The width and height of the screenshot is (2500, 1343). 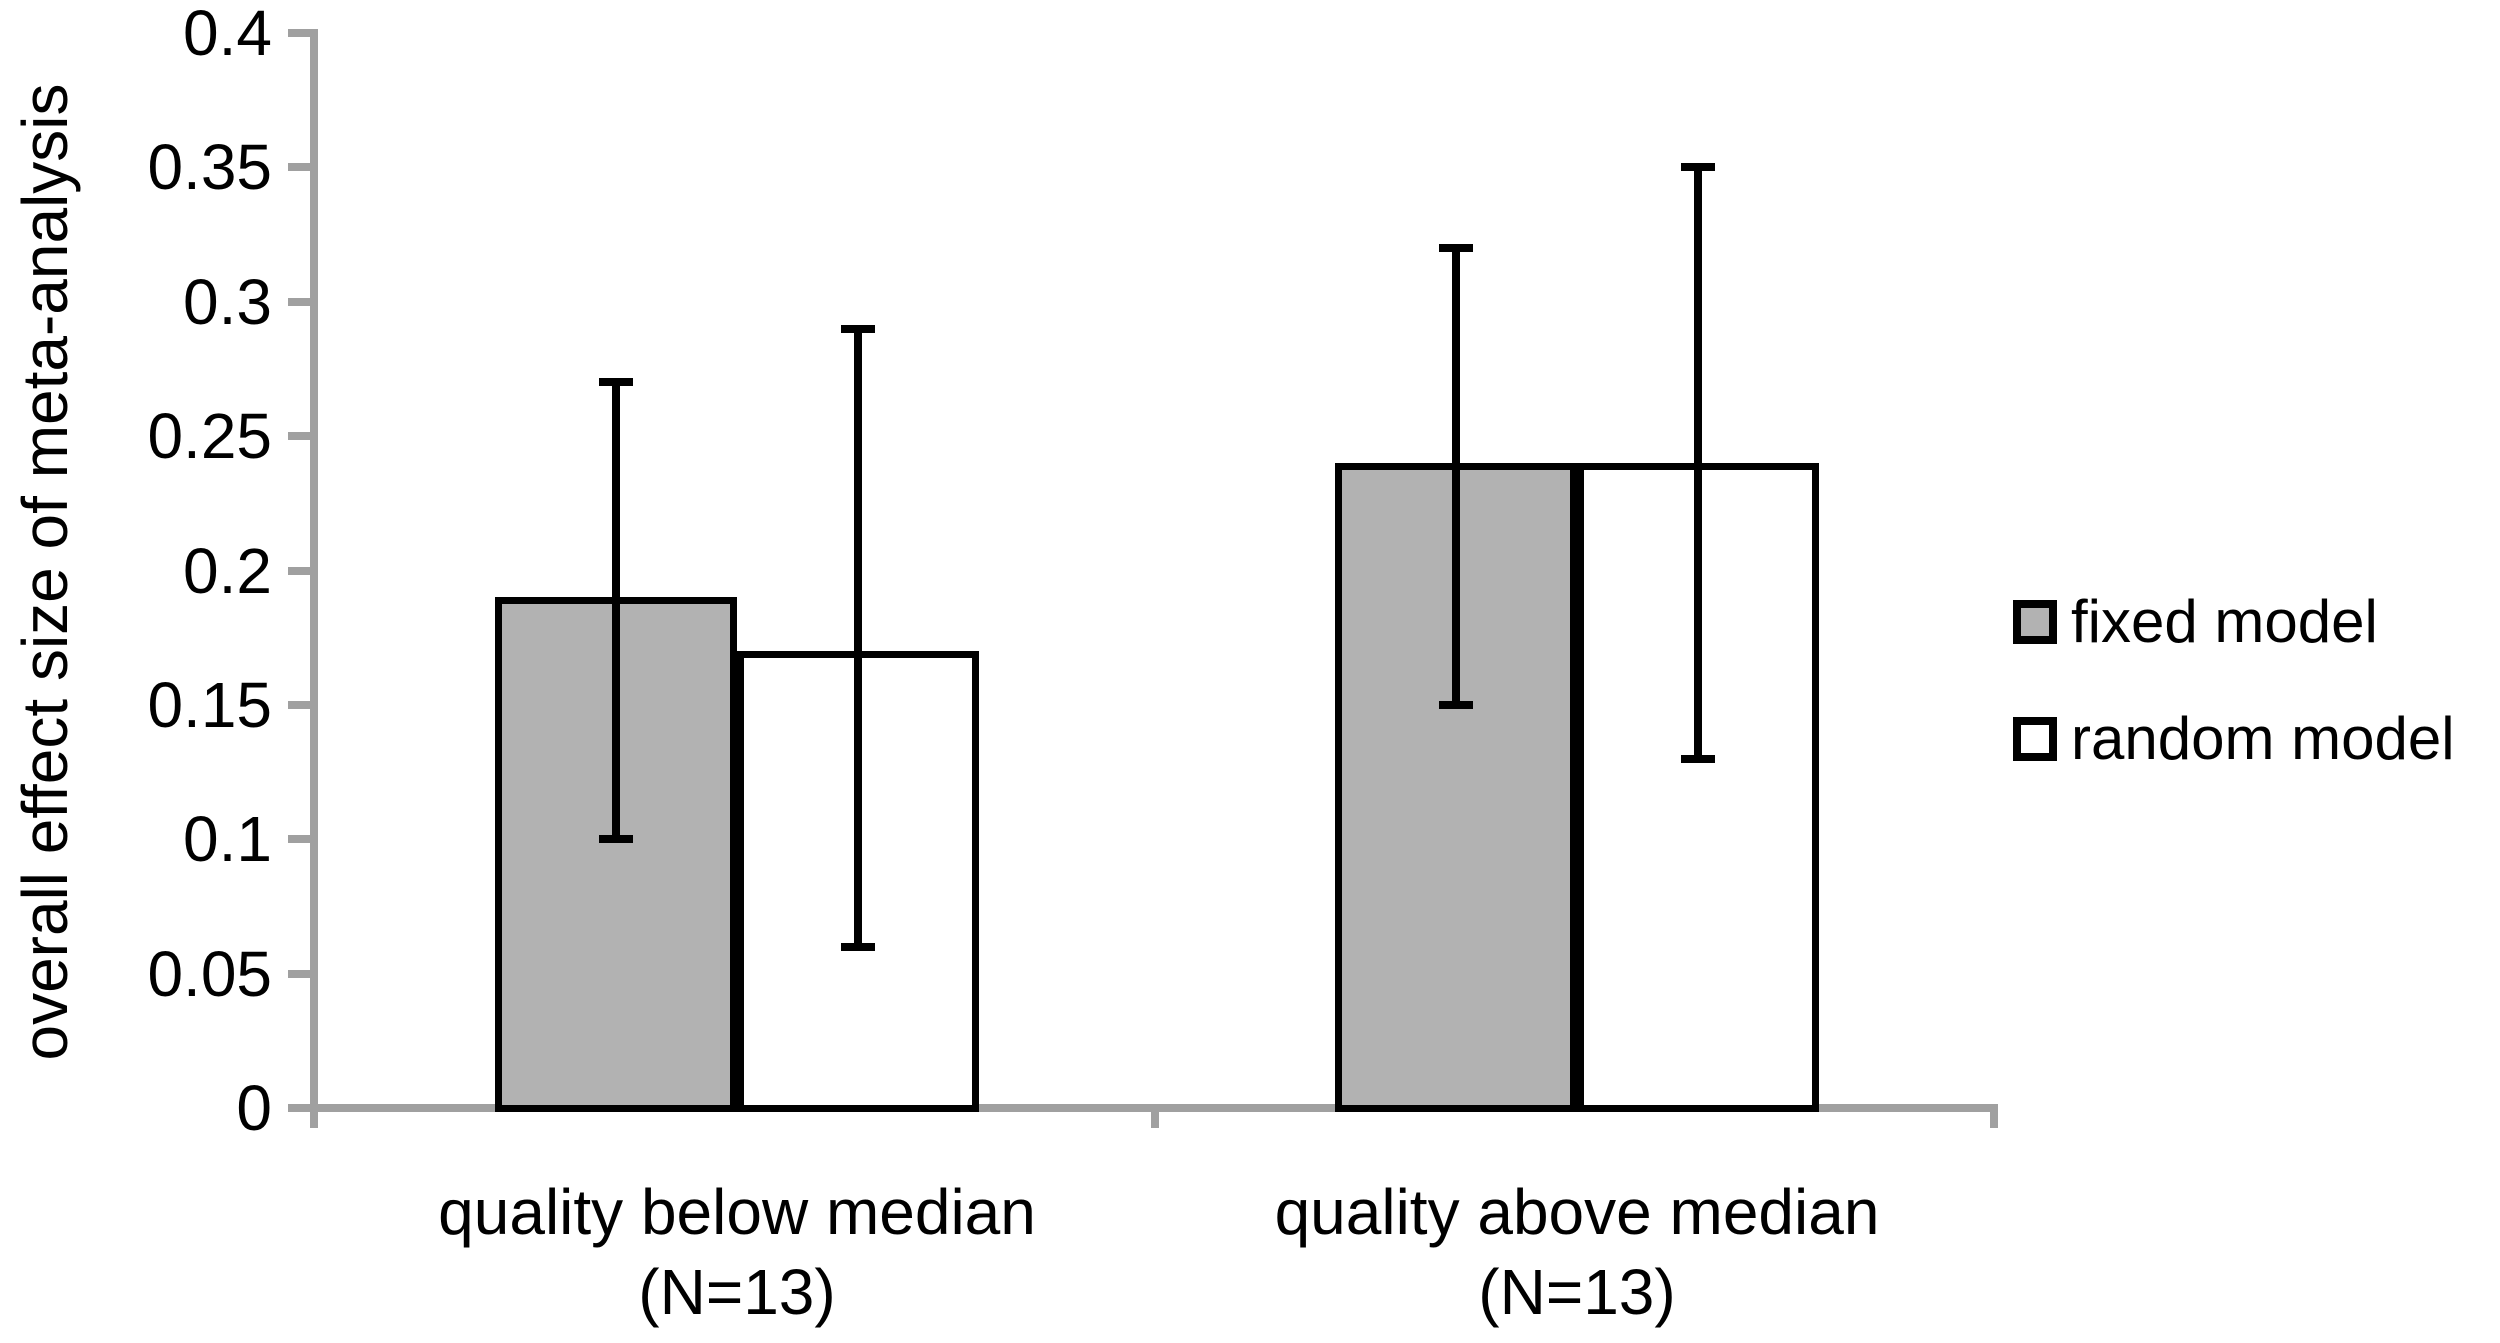 I want to click on legend-label-fixed-model: fixed model, so click(x=2224, y=621).